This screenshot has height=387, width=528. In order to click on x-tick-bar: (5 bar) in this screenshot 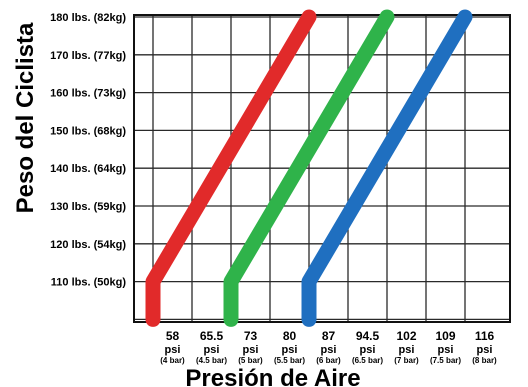, I will do `click(250, 360)`.